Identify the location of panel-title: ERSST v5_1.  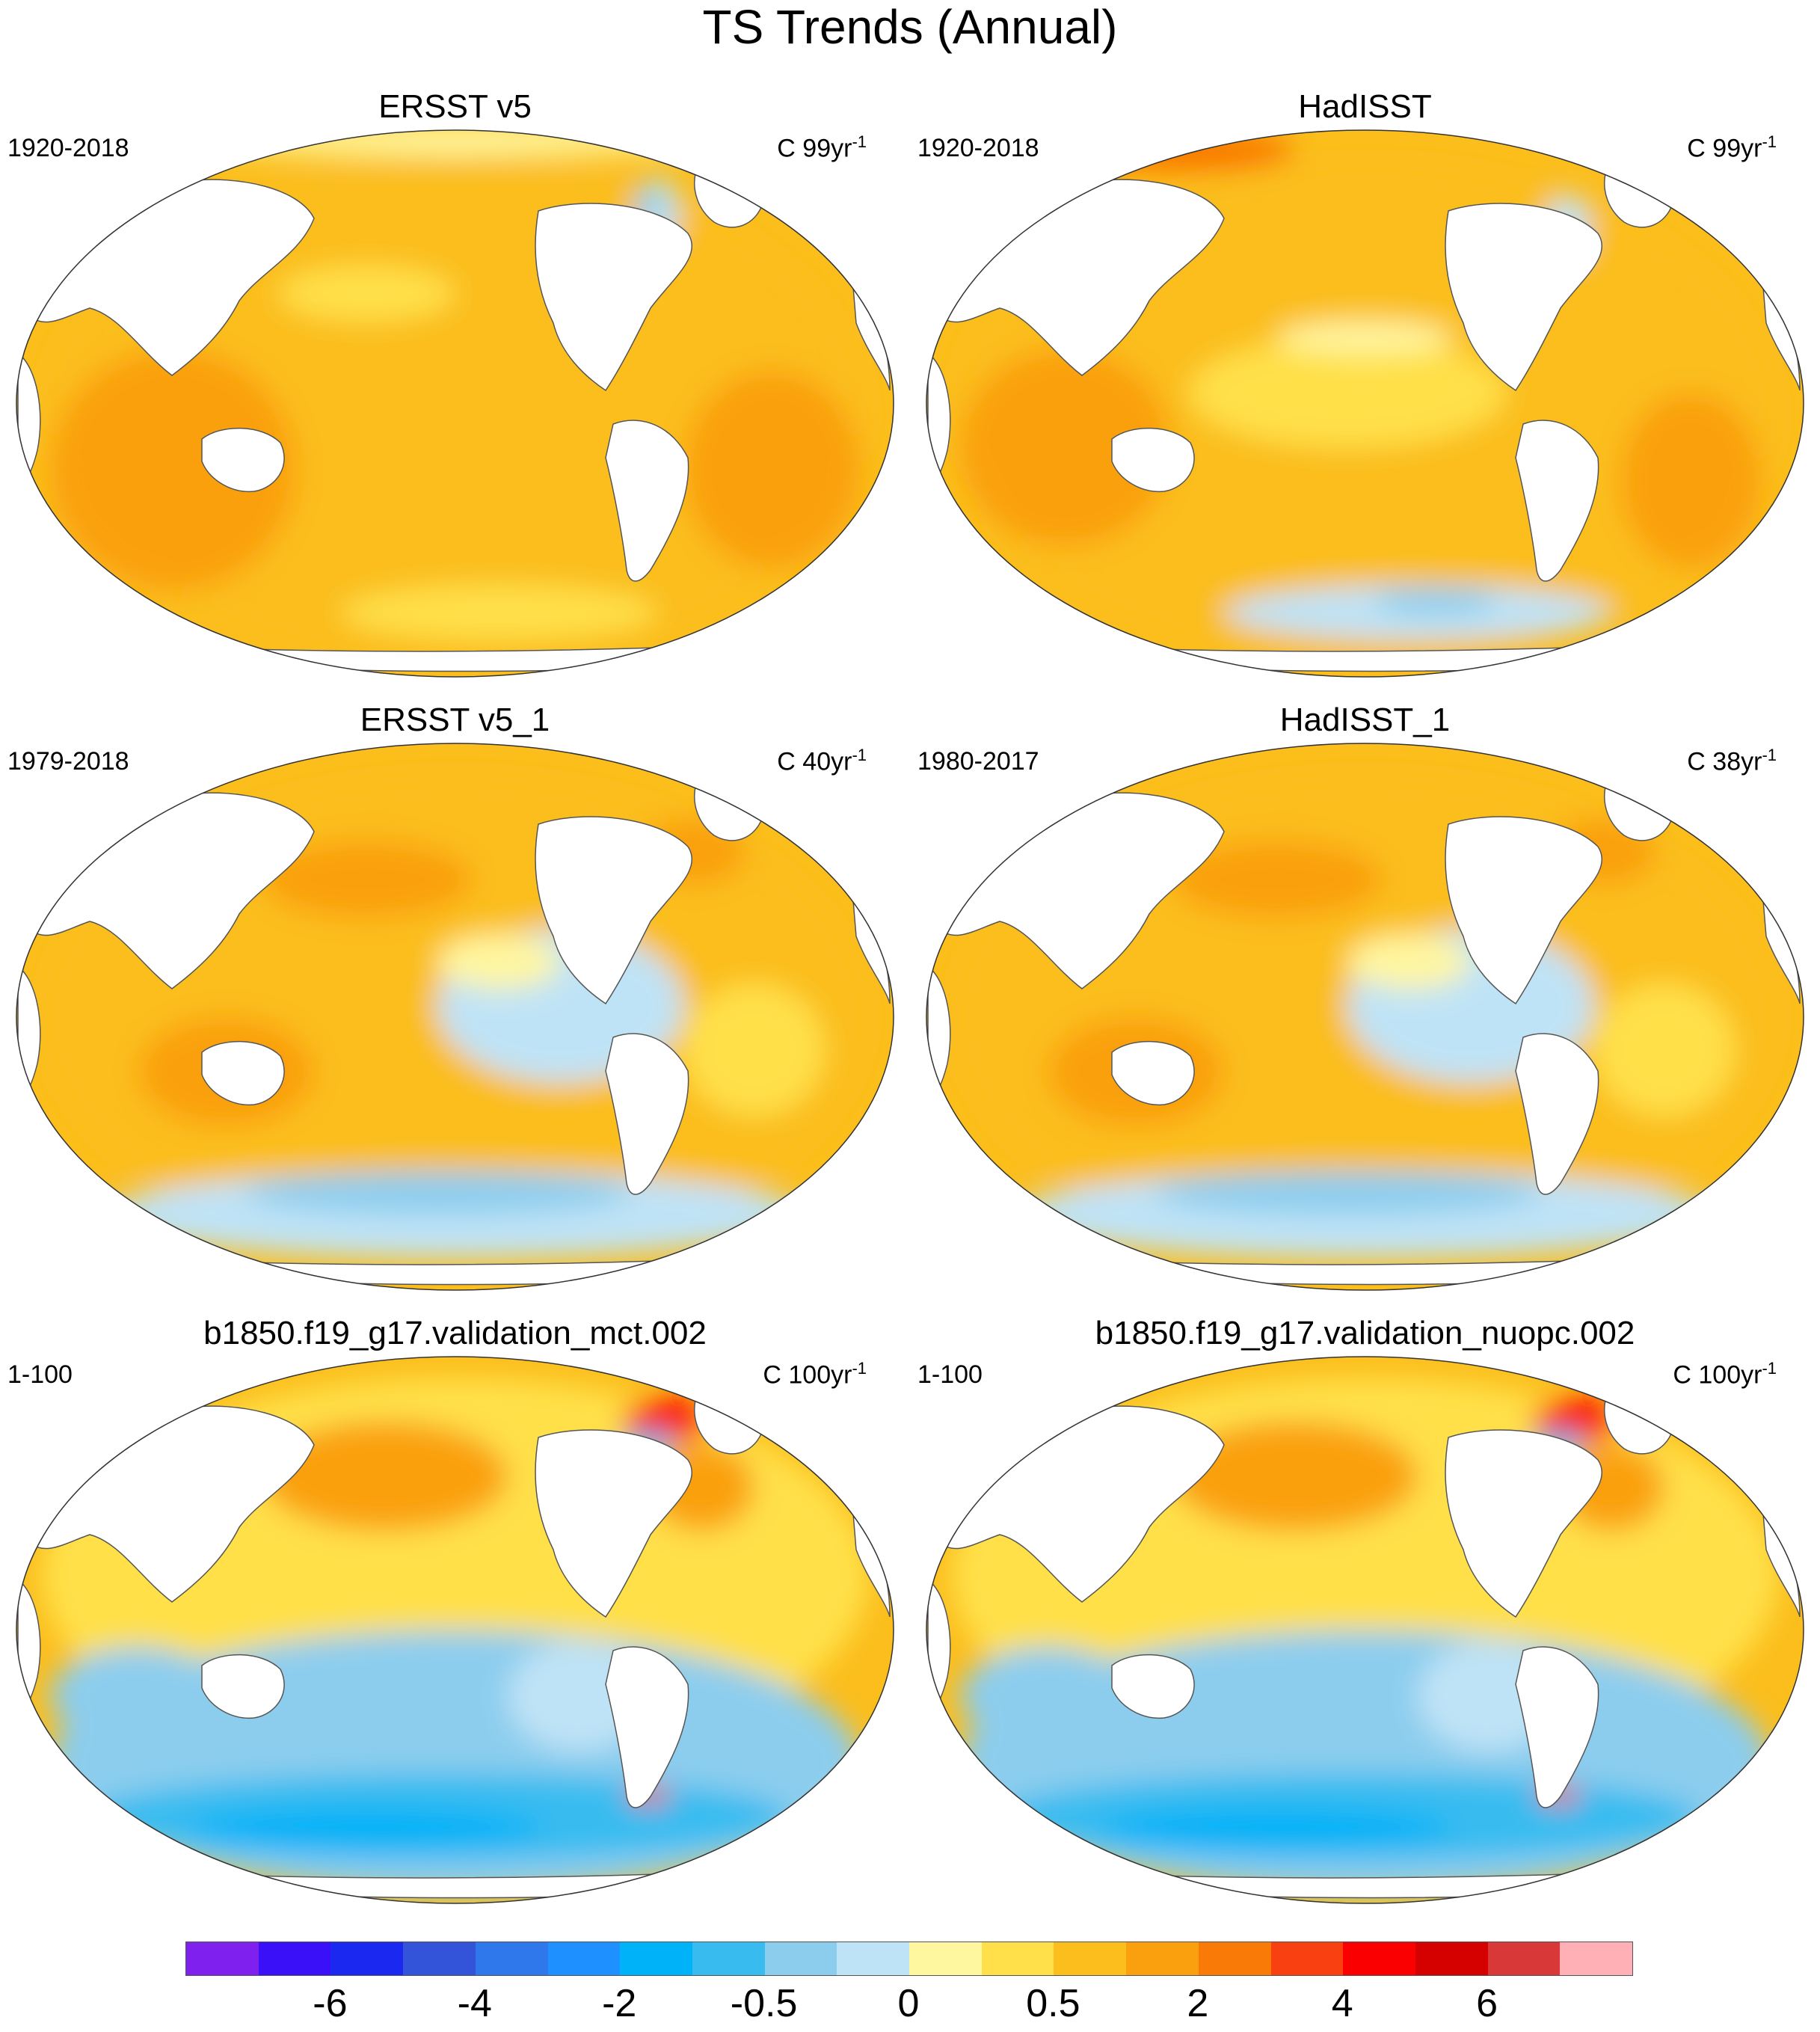
(455, 720).